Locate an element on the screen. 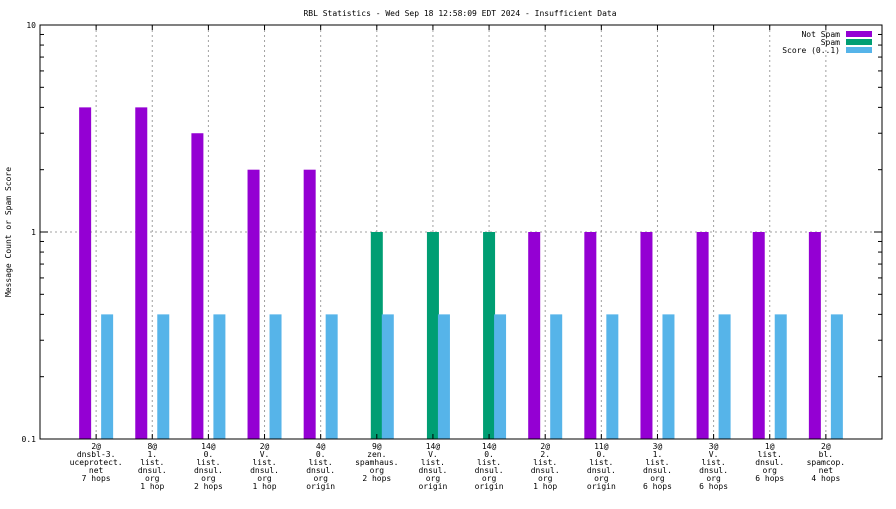 Image resolution: width=896 pixels, height=509 pixels. x-tick-label: 3@ 1. list. dnsul. org 6 hops is located at coordinates (657, 466).